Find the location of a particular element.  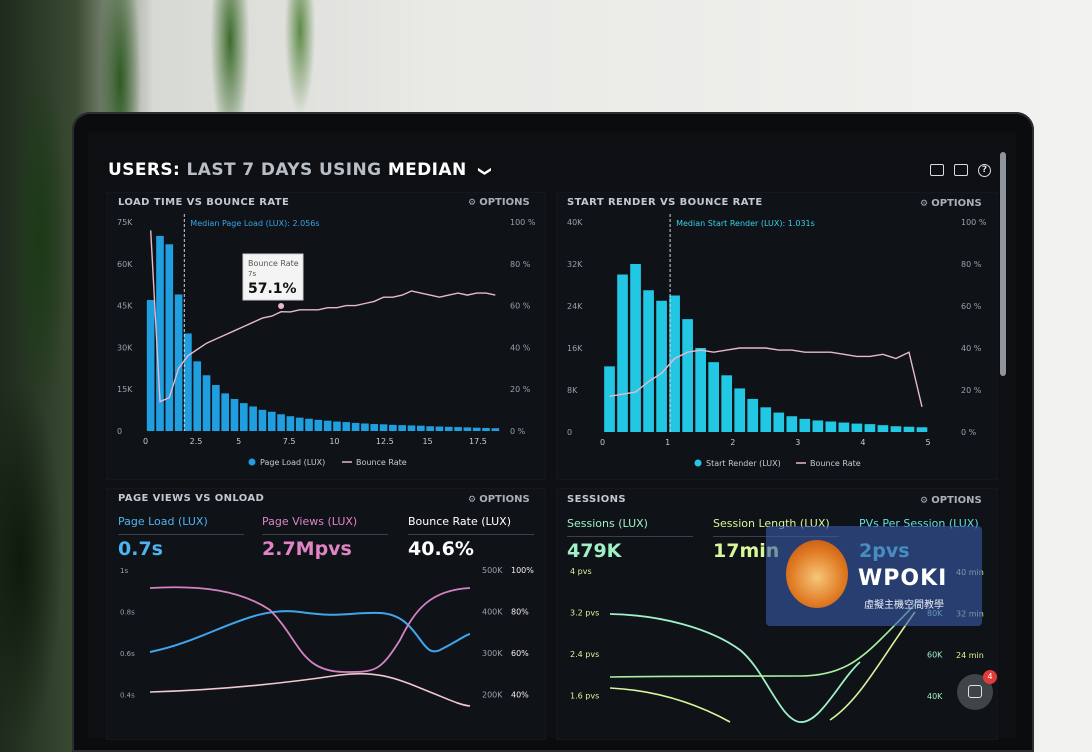

y-tick-label: 32K is located at coordinates (575, 264).